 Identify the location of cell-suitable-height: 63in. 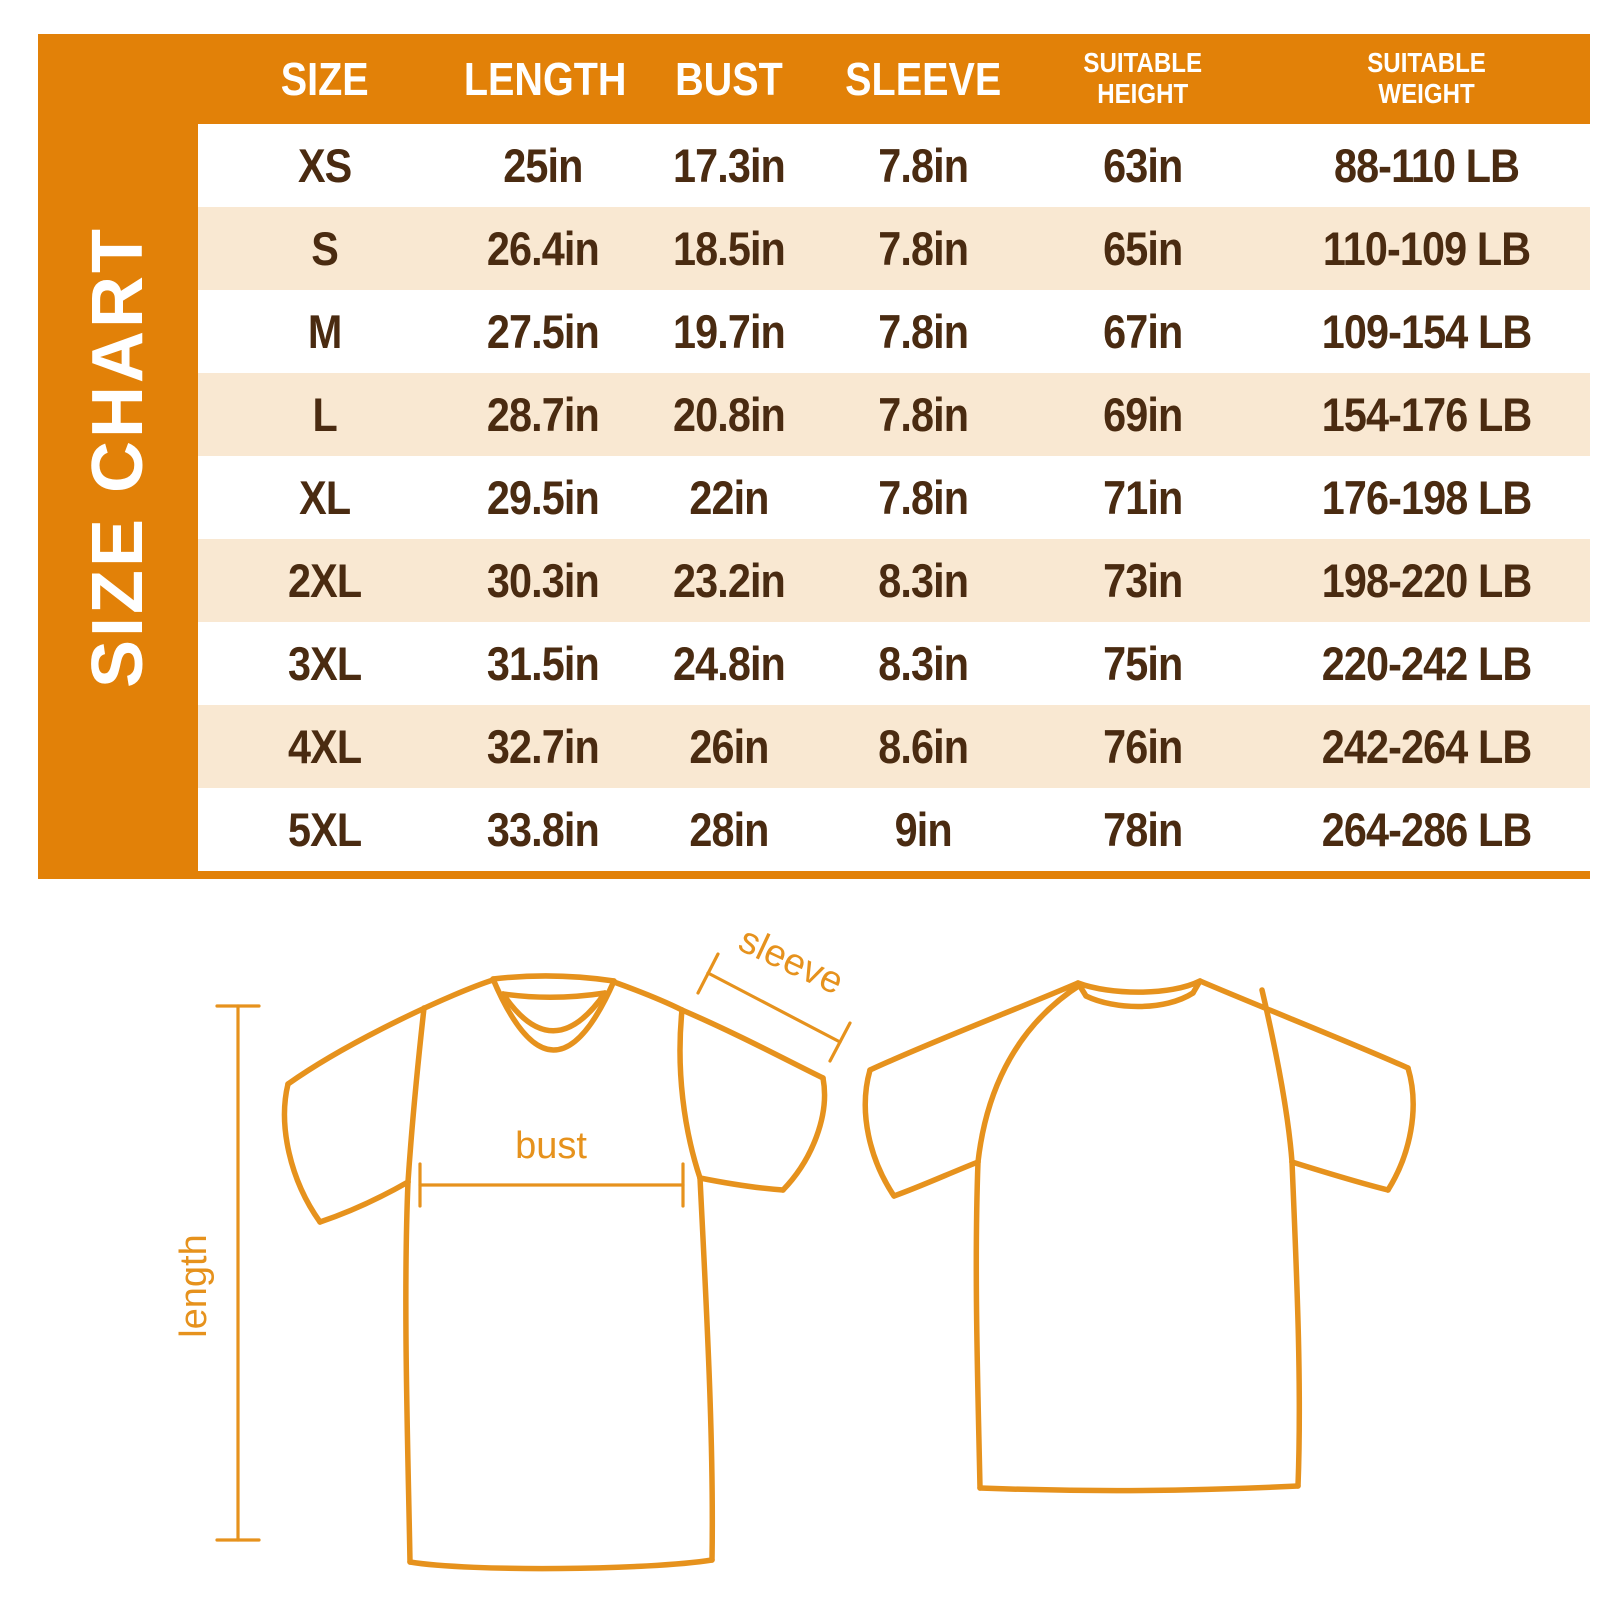
(1143, 165).